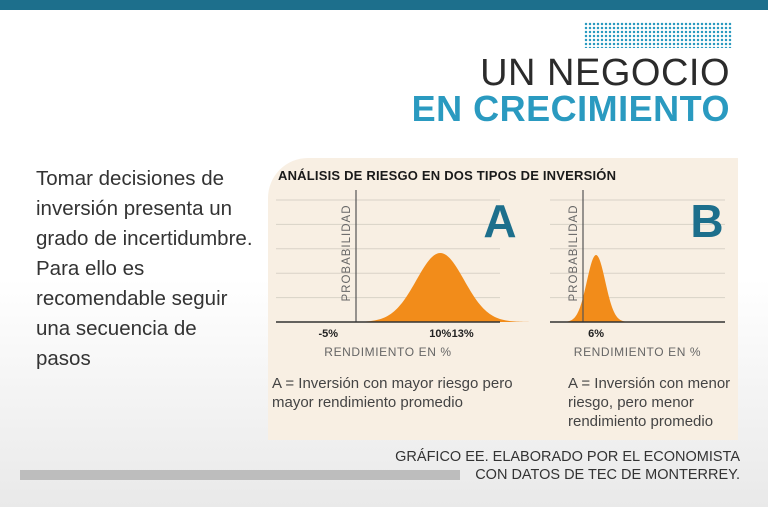  What do you see at coordinates (567, 457) in the screenshot?
I see `credit-line-1: GRÁFICO EE. ELABORADO POR EL ECONOMISTA` at bounding box center [567, 457].